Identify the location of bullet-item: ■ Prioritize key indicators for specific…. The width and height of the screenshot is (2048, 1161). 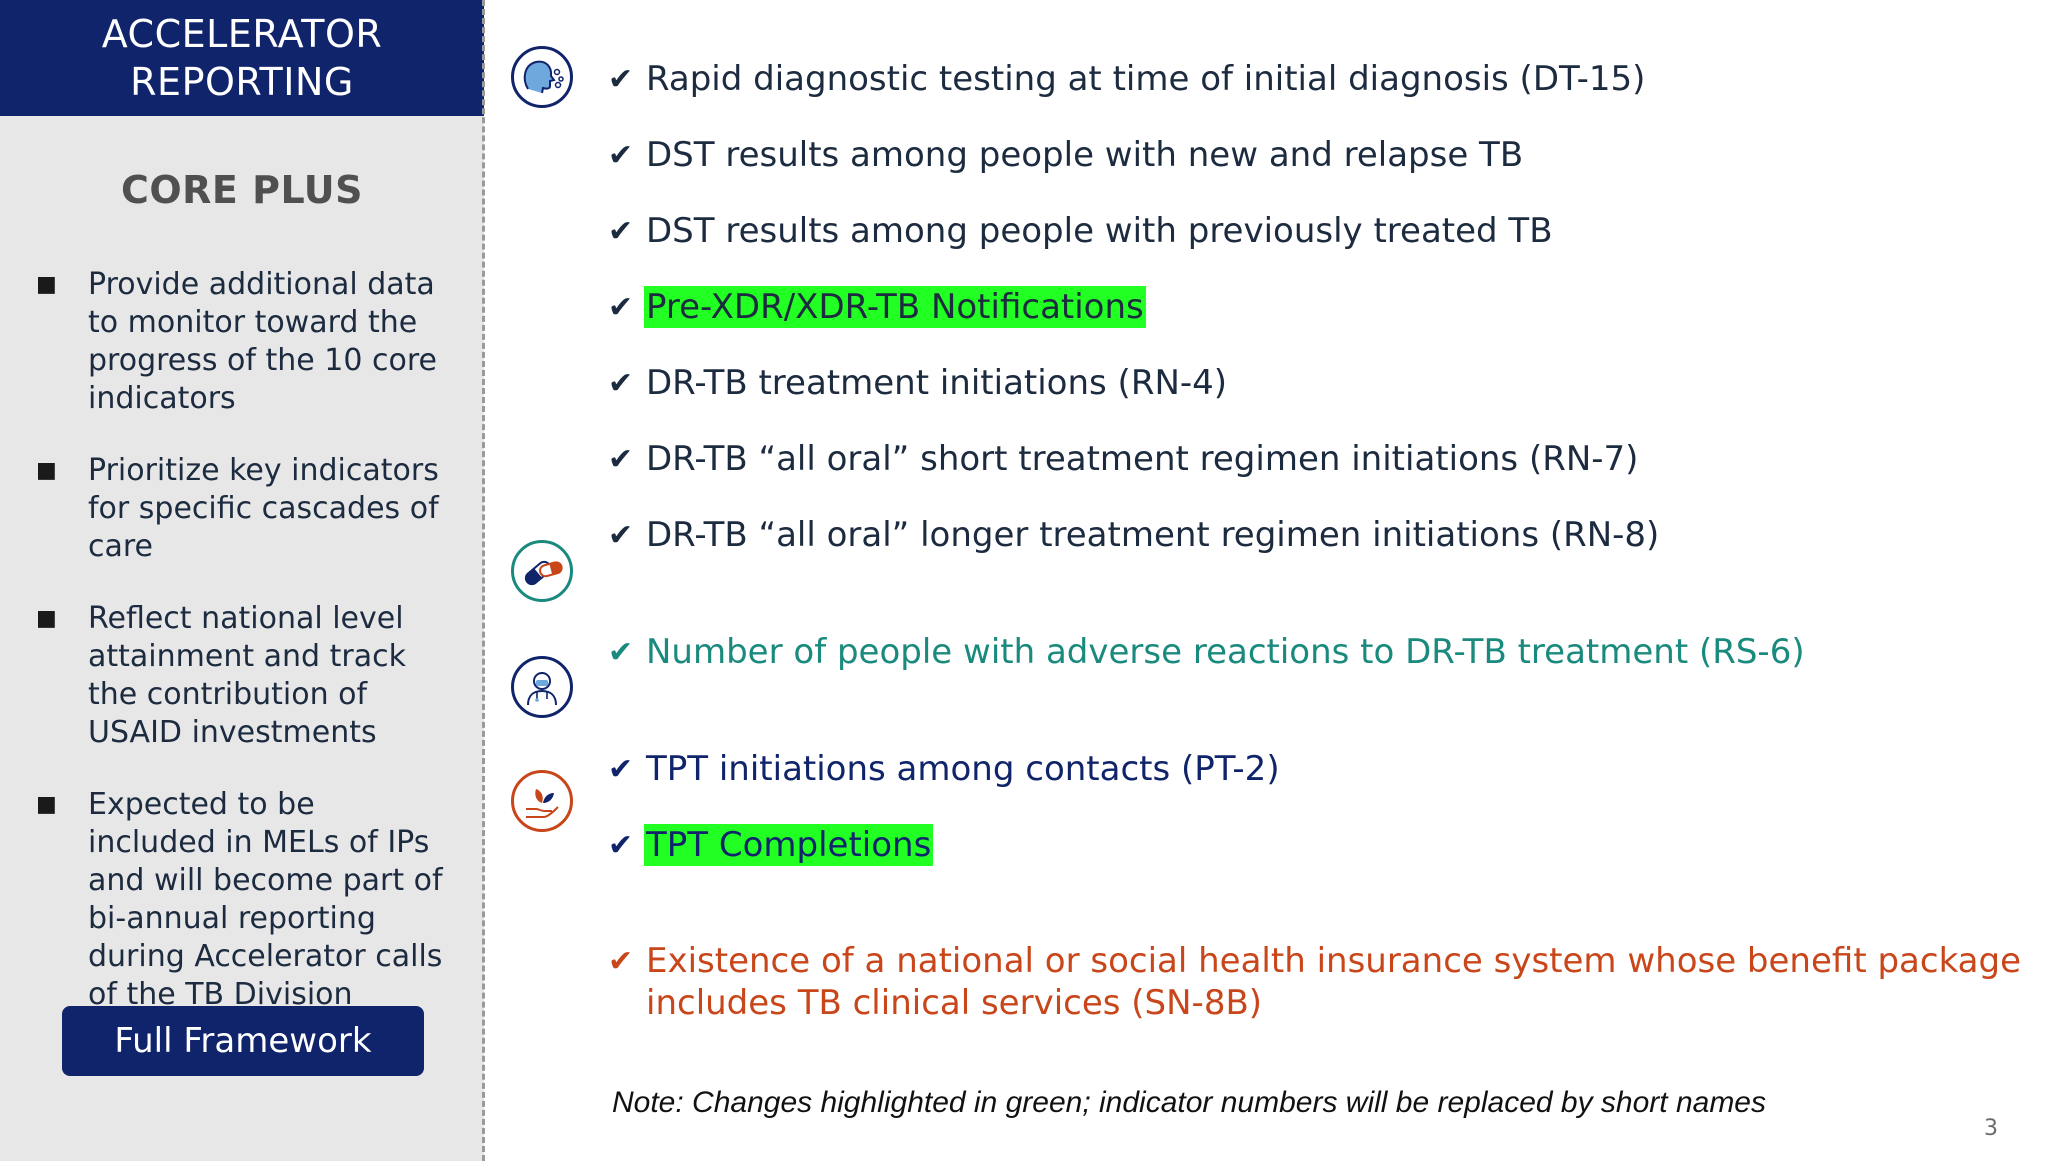
(256, 509).